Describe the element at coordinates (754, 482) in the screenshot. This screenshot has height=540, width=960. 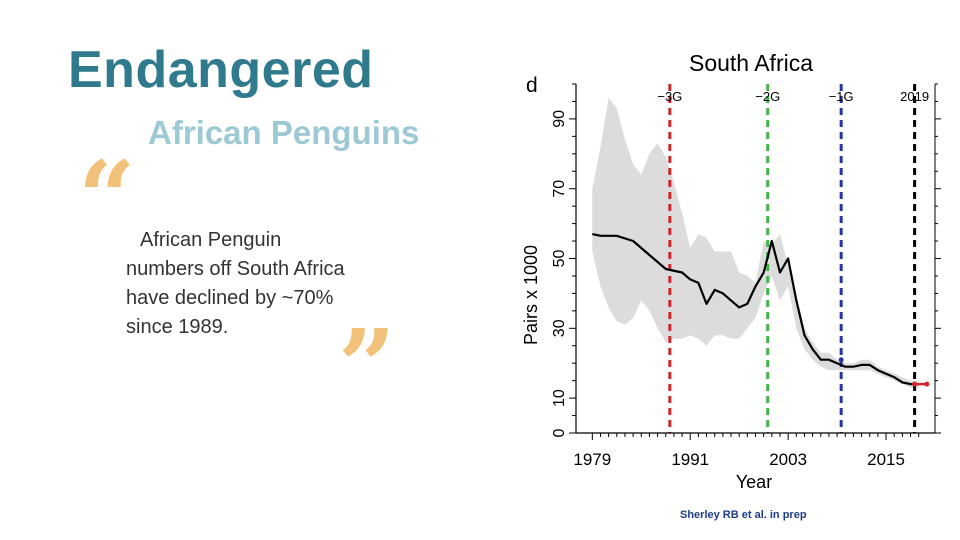
I see `x-axis-label: Year` at that location.